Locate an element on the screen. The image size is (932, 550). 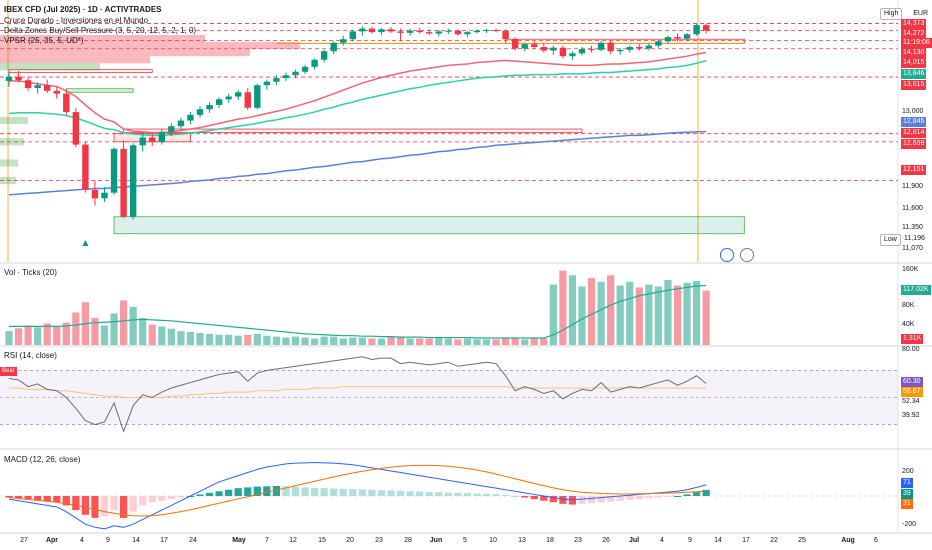
vol-badge-current: 117.02K is located at coordinates (916, 290).